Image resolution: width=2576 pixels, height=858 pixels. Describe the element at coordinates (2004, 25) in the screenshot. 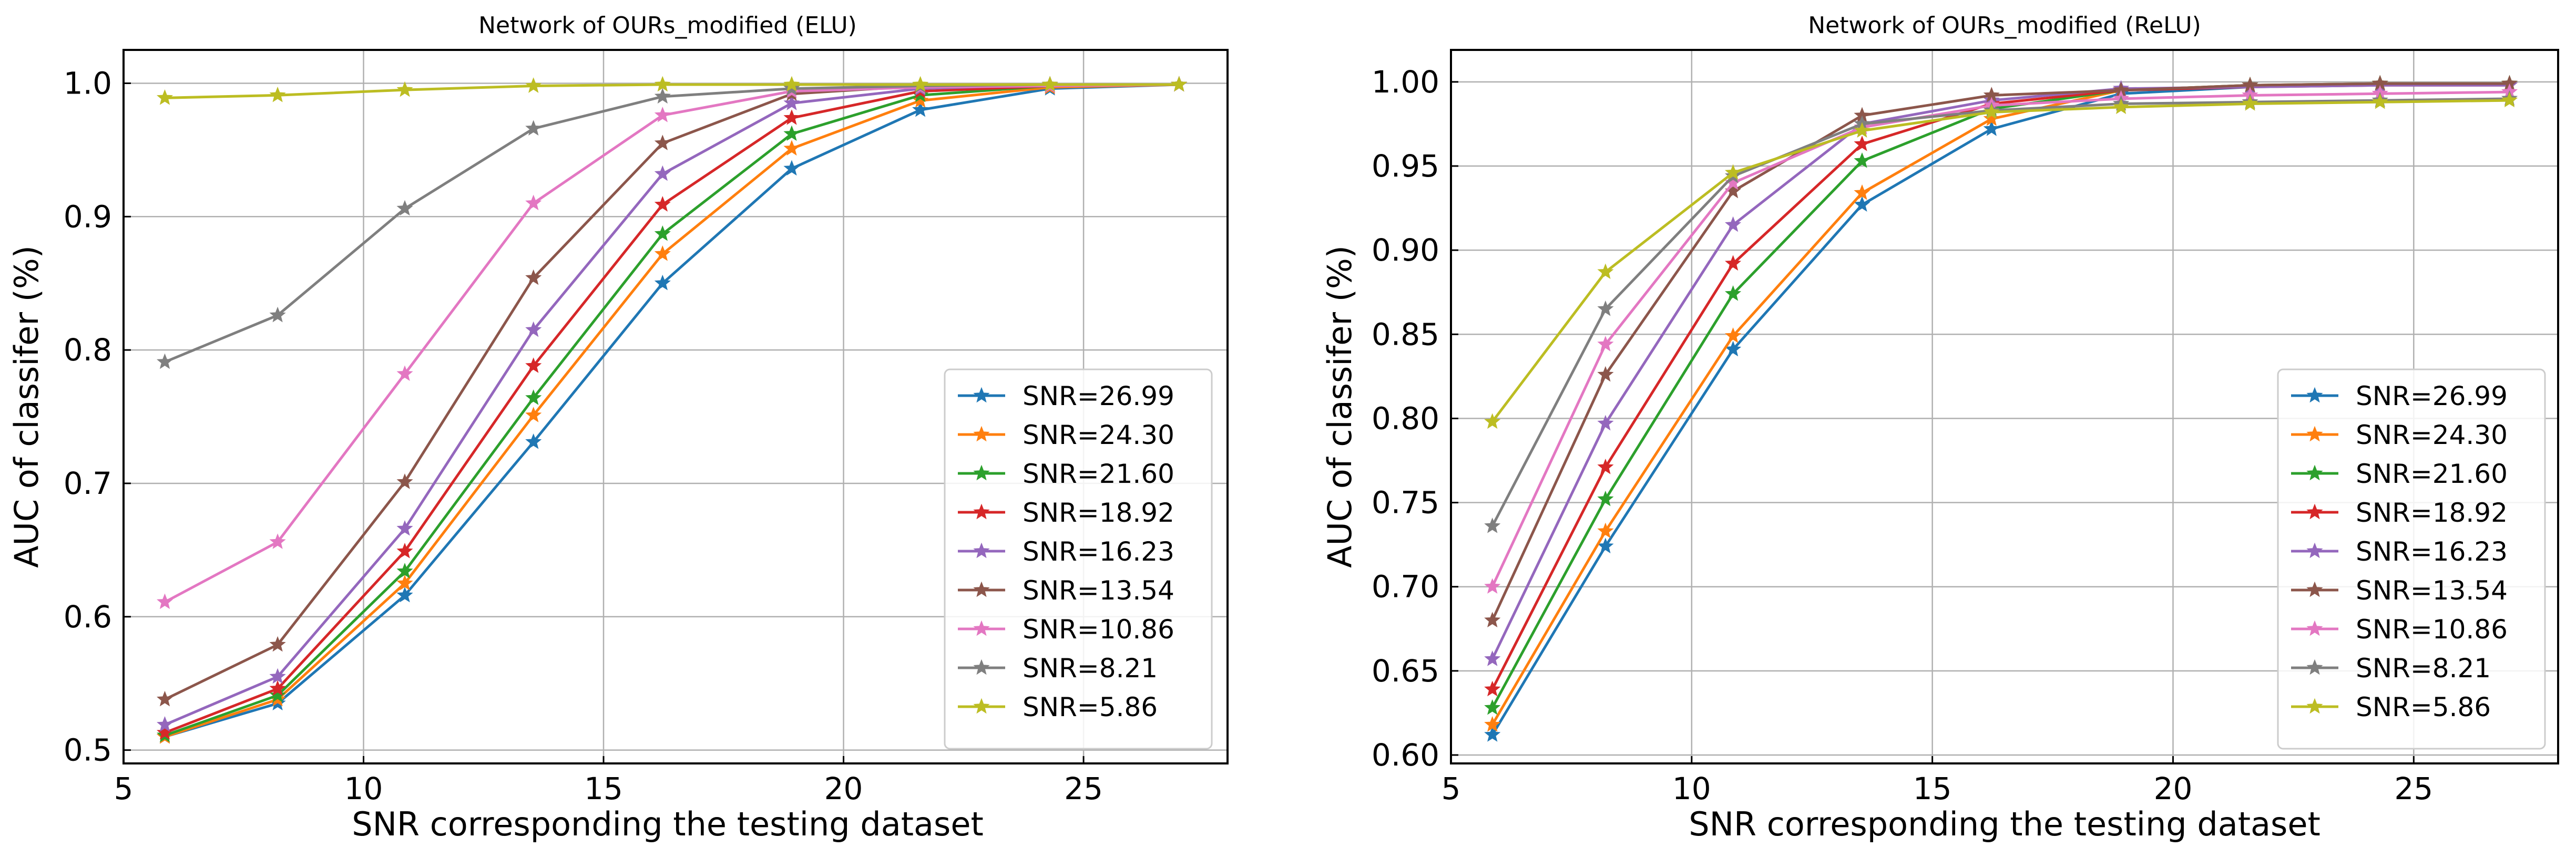

I see `chart-title: Network of OURs_modified (ReLU)` at that location.